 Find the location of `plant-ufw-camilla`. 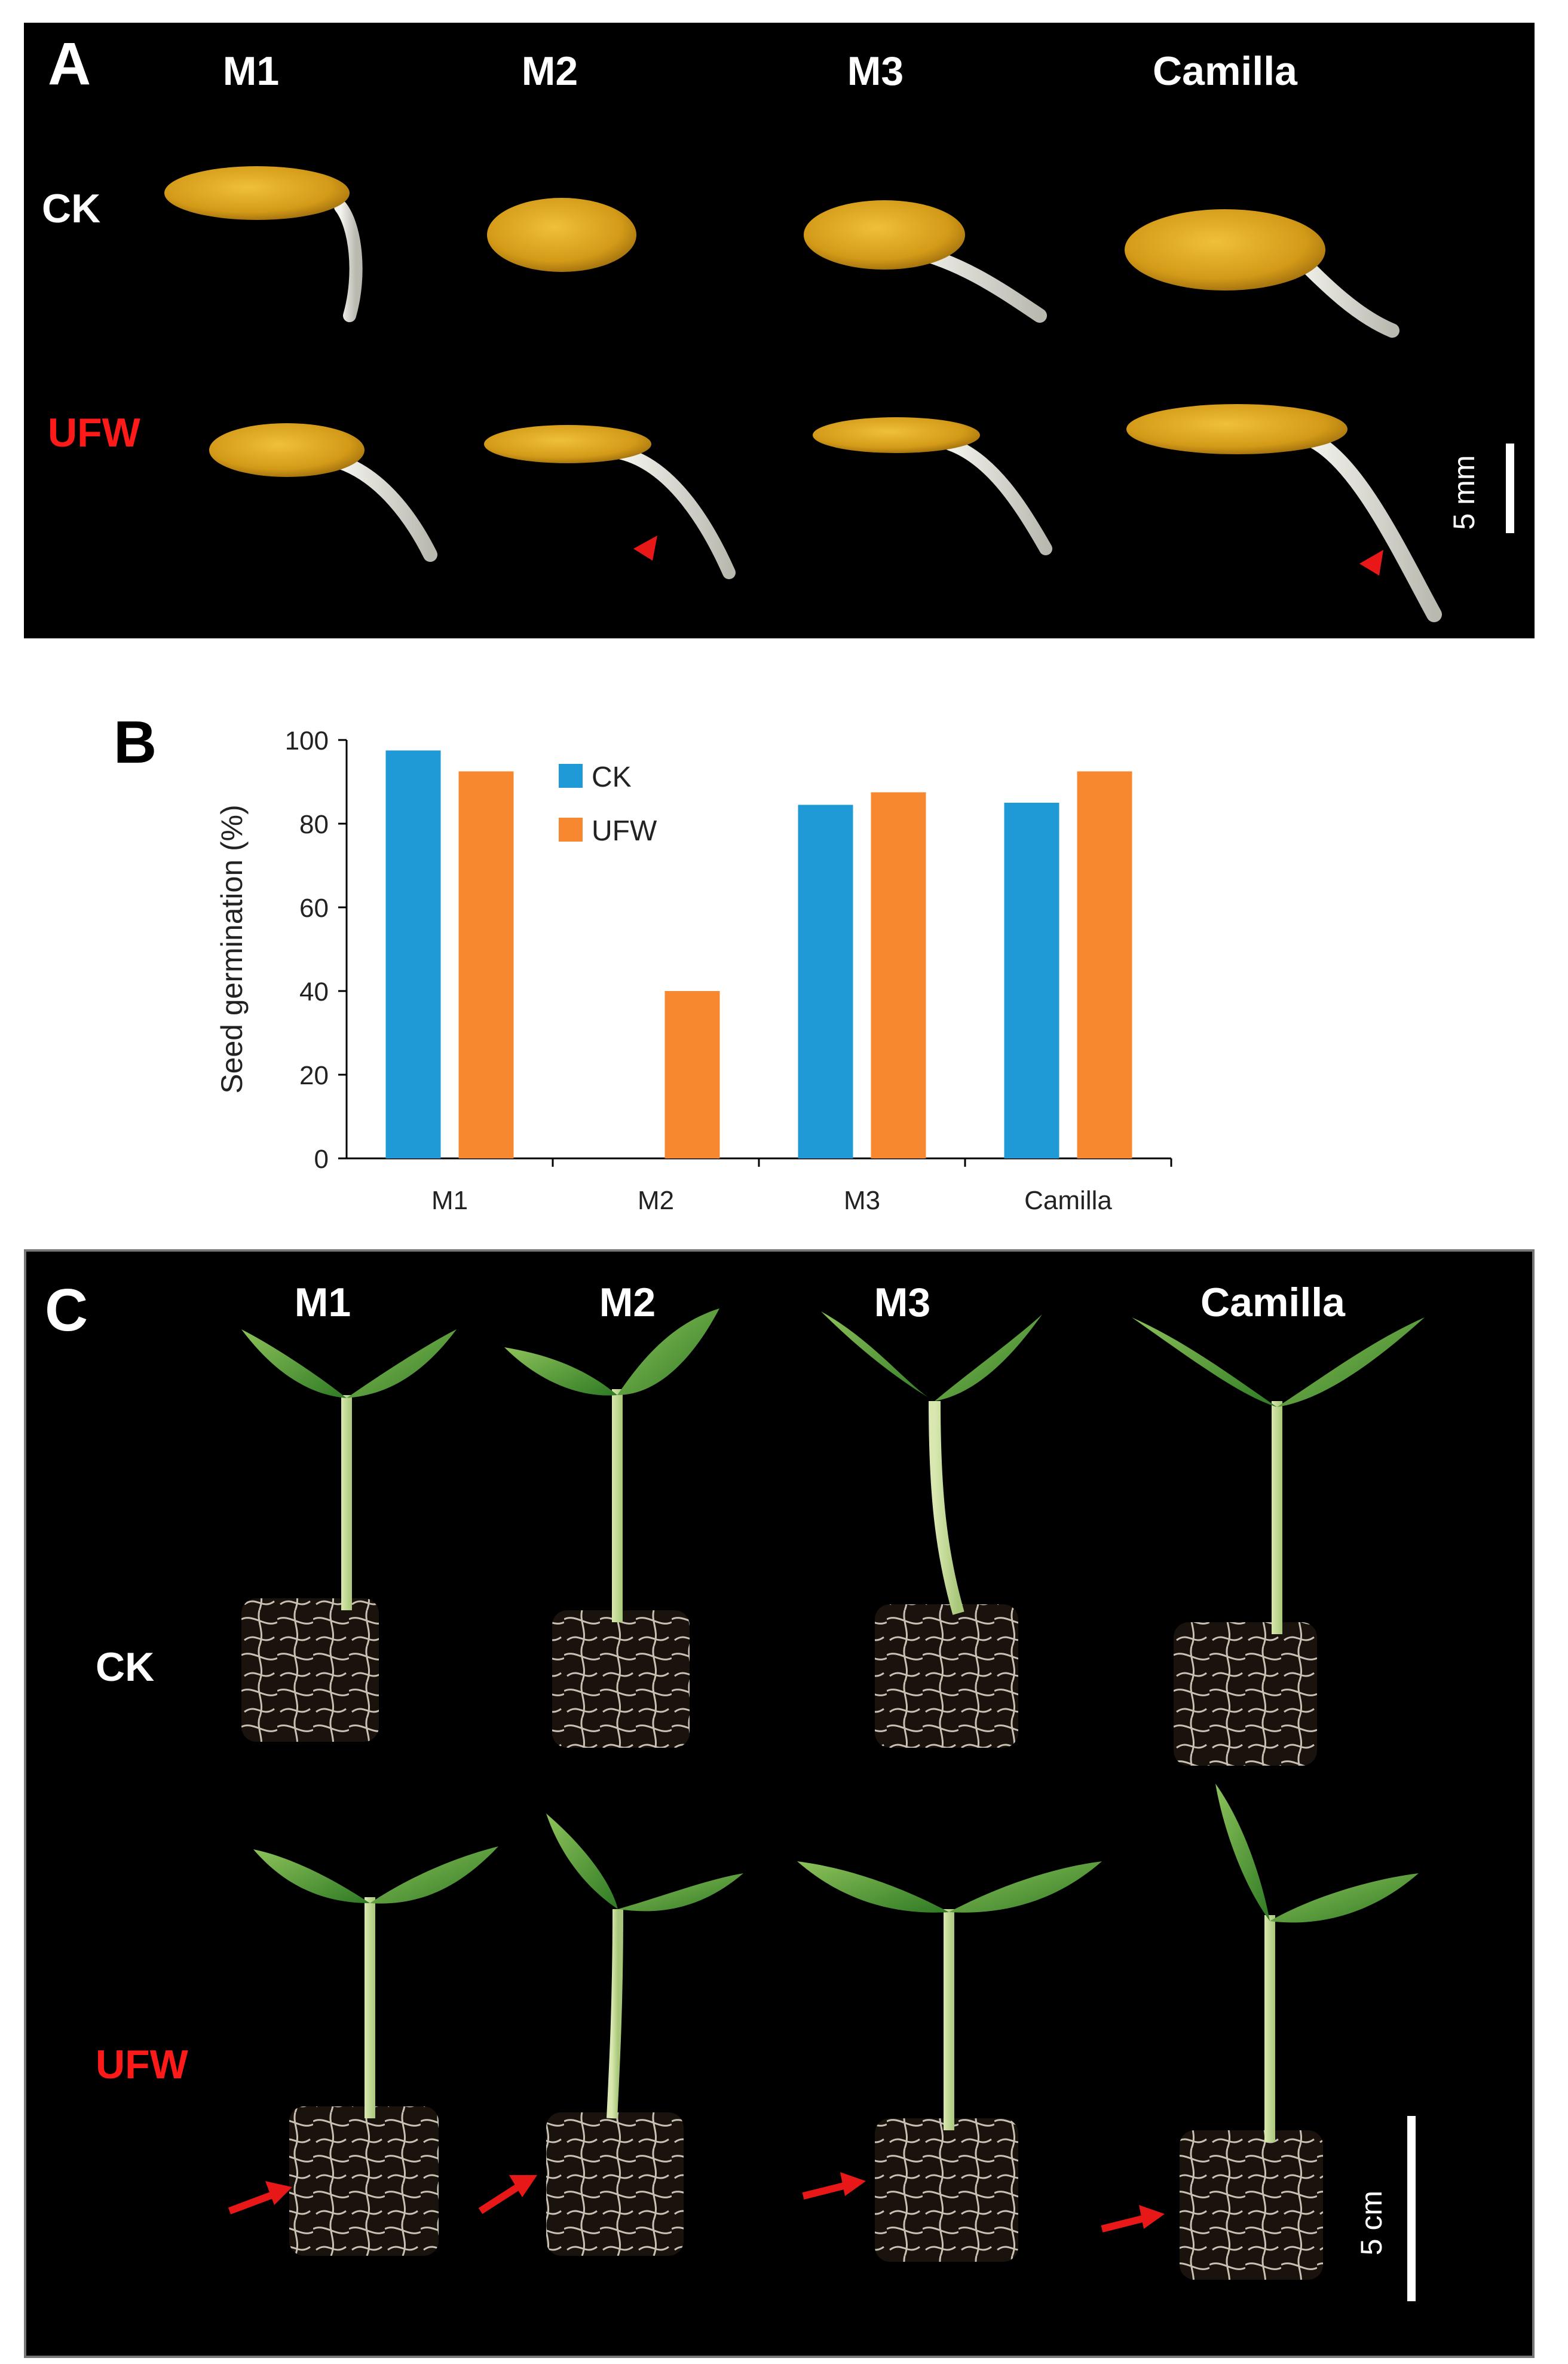

plant-ufw-camilla is located at coordinates (1299, 2032).